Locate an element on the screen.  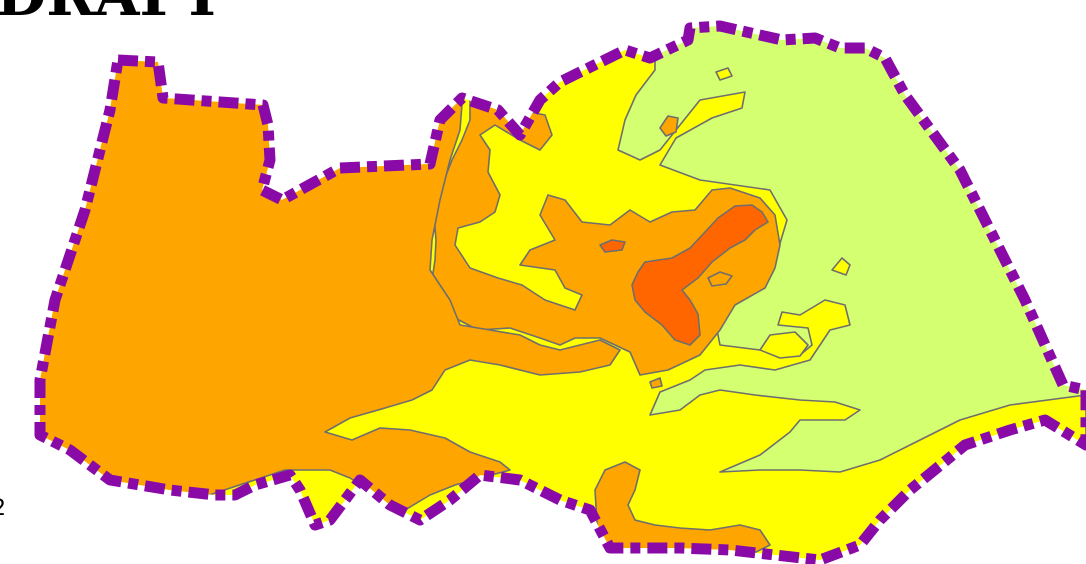
zone-very-high-island is located at coordinates (612, 246).